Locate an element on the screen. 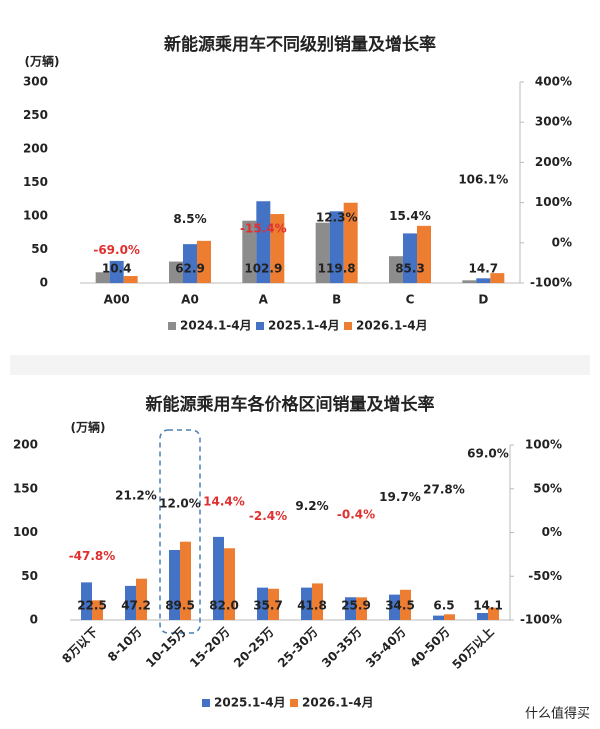 The width and height of the screenshot is (600, 729). growth-label: 27.8% is located at coordinates (444, 490).